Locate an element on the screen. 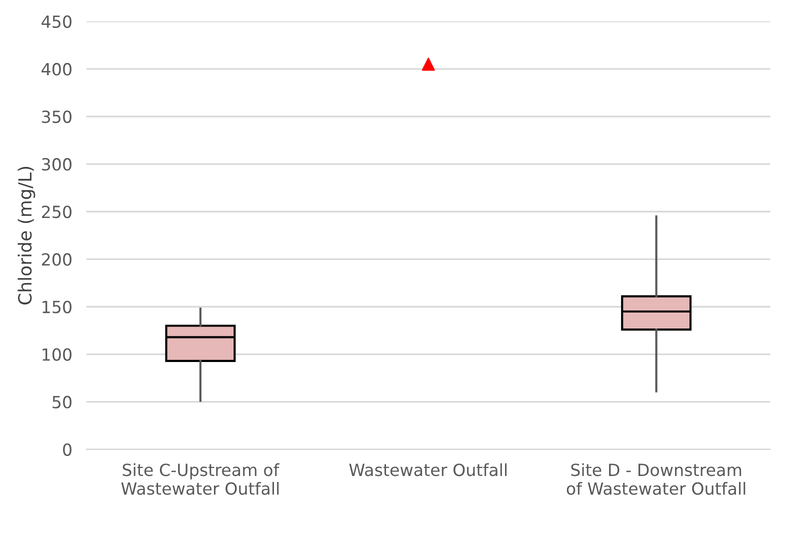  y-tick-label: 300 is located at coordinates (57, 164).